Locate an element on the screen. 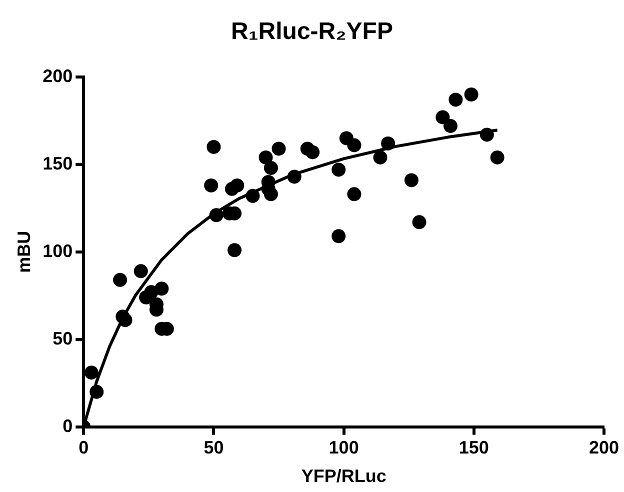 This screenshot has width=624, height=492. y-tick-label: 200 is located at coordinates (57, 76).